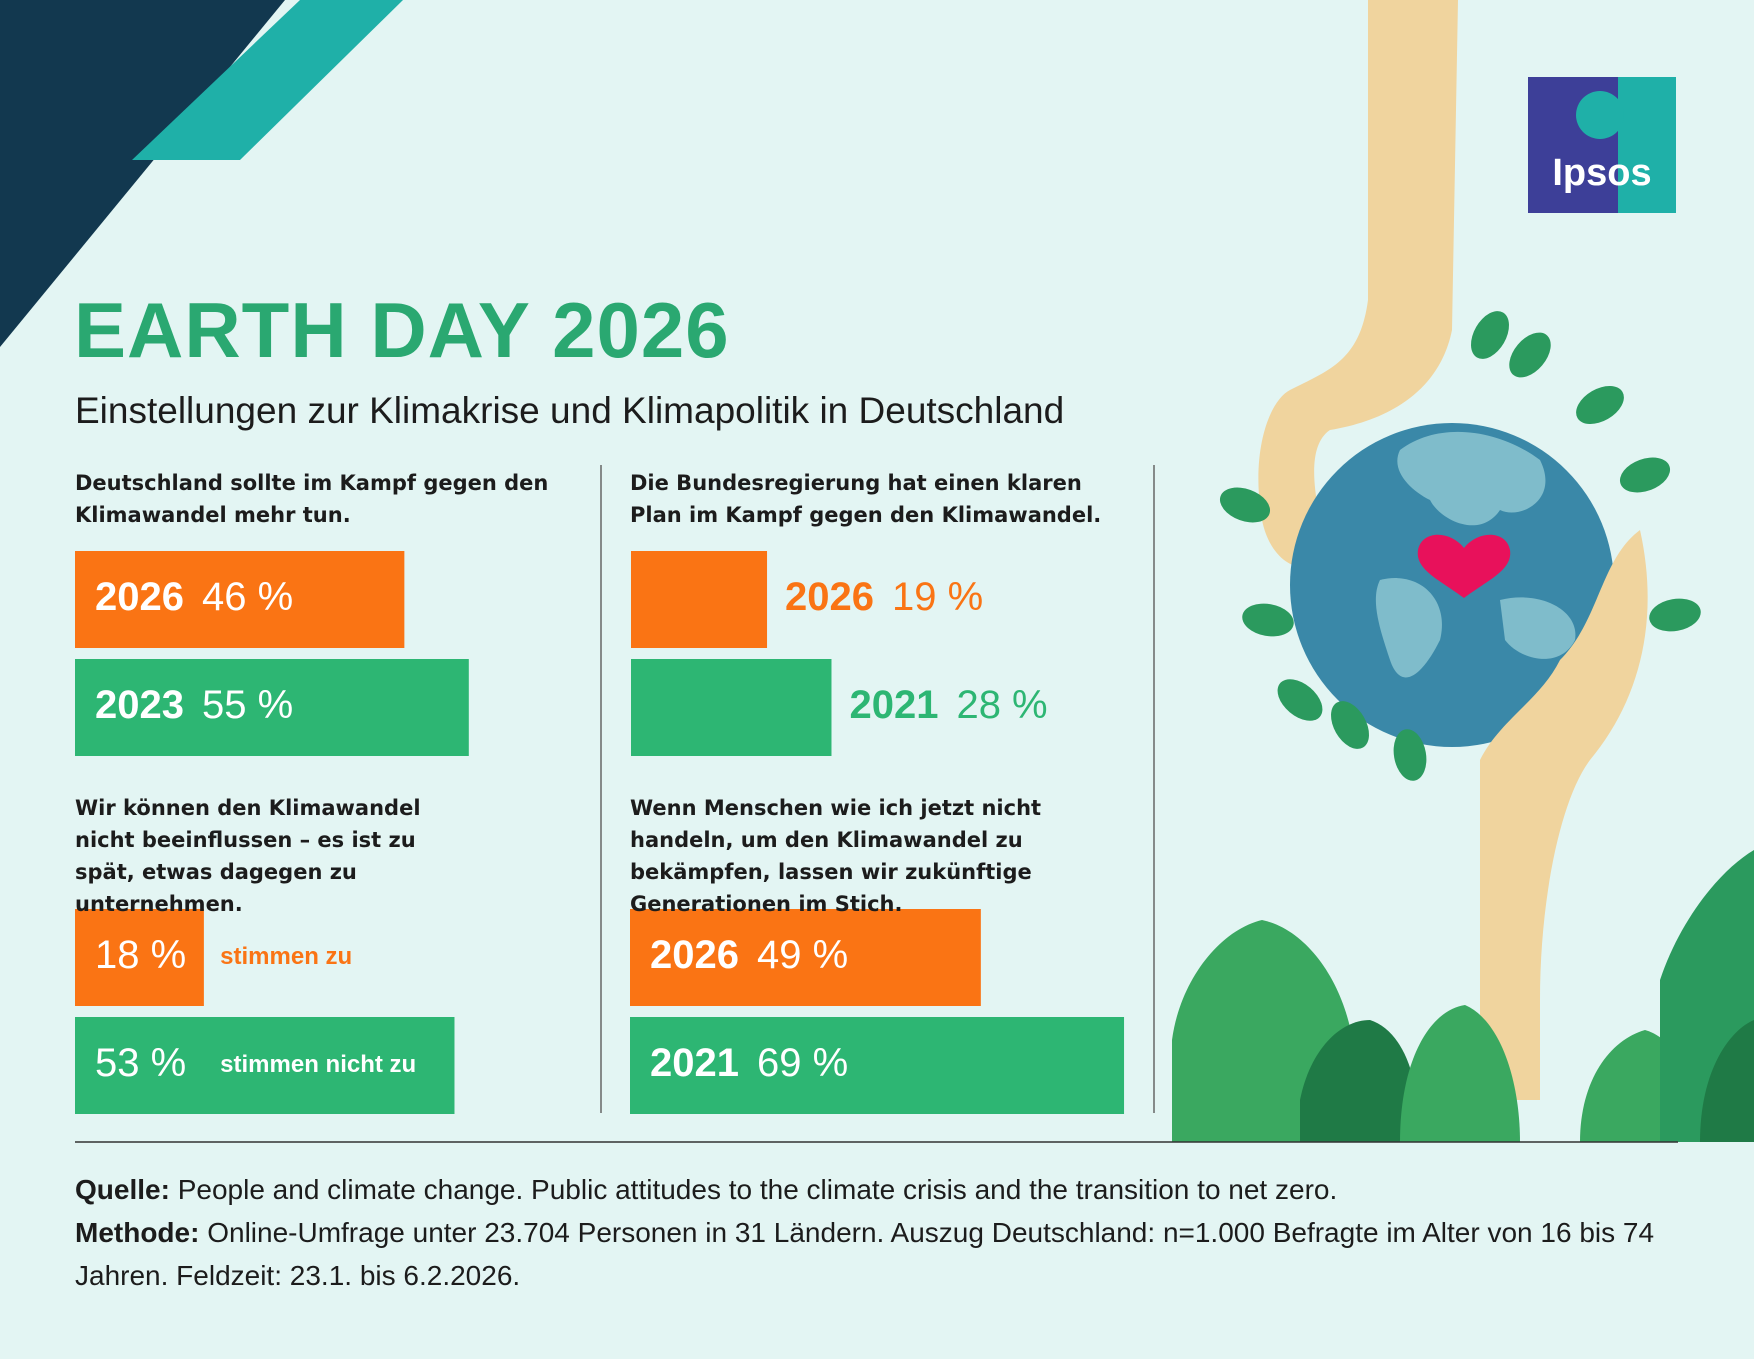 This screenshot has height=1359, width=1754. Describe the element at coordinates (1601, 173) in the screenshot. I see `logo-text: Ipsos` at that location.